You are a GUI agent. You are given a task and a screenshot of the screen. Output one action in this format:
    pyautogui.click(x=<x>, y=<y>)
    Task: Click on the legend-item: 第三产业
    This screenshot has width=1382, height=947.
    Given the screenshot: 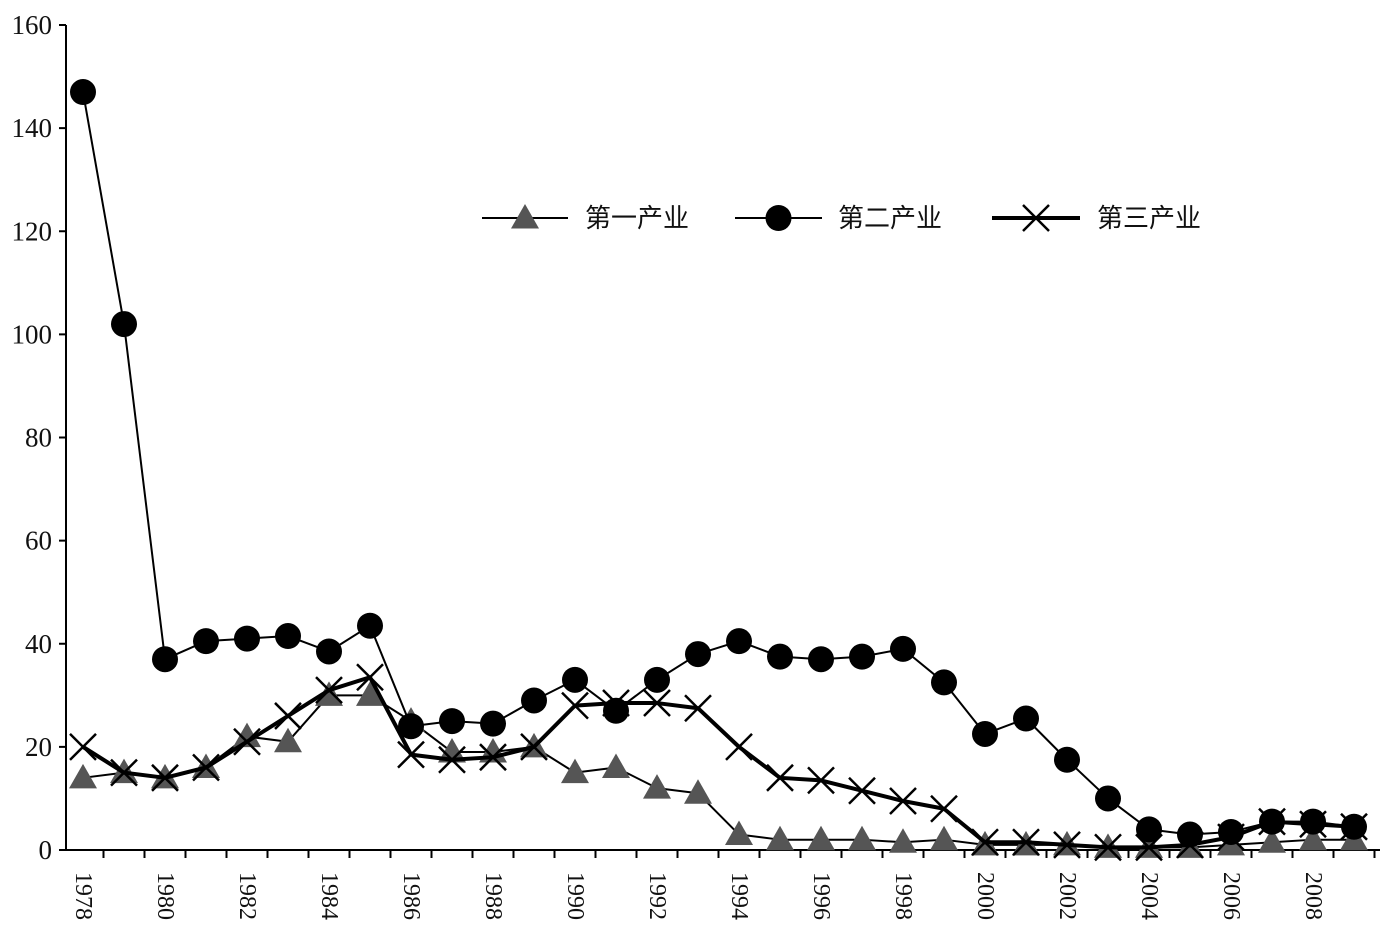 What is the action you would take?
    pyautogui.click(x=1096, y=218)
    